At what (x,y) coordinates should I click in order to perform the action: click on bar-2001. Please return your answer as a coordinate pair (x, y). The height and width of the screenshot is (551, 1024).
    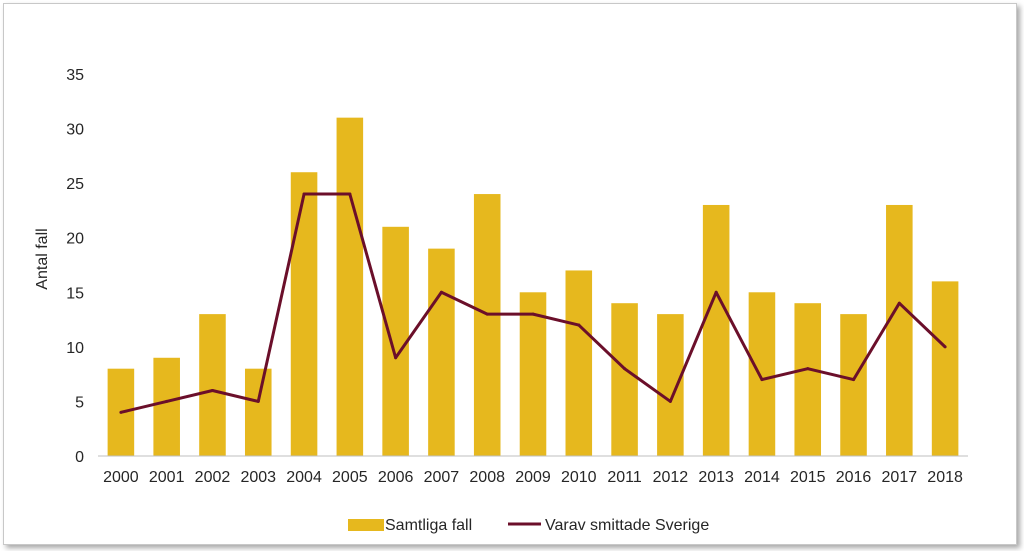
    Looking at the image, I should click on (166, 406).